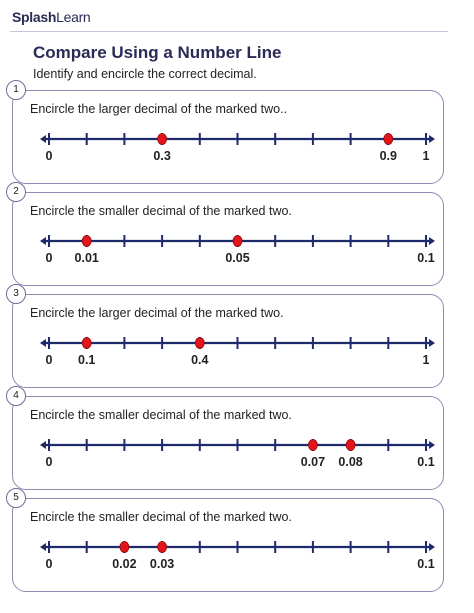 The image size is (474, 613). Describe the element at coordinates (237, 352) in the screenshot. I see `number-line: 0 1 0.1 0.4` at that location.